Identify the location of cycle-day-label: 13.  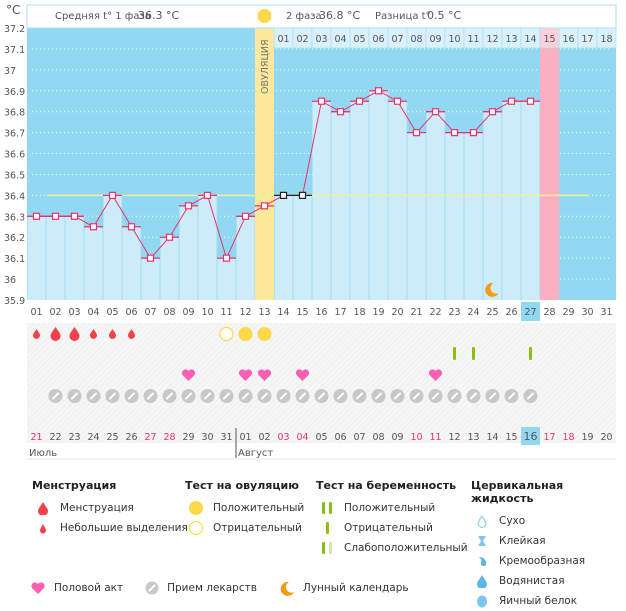
(264, 312).